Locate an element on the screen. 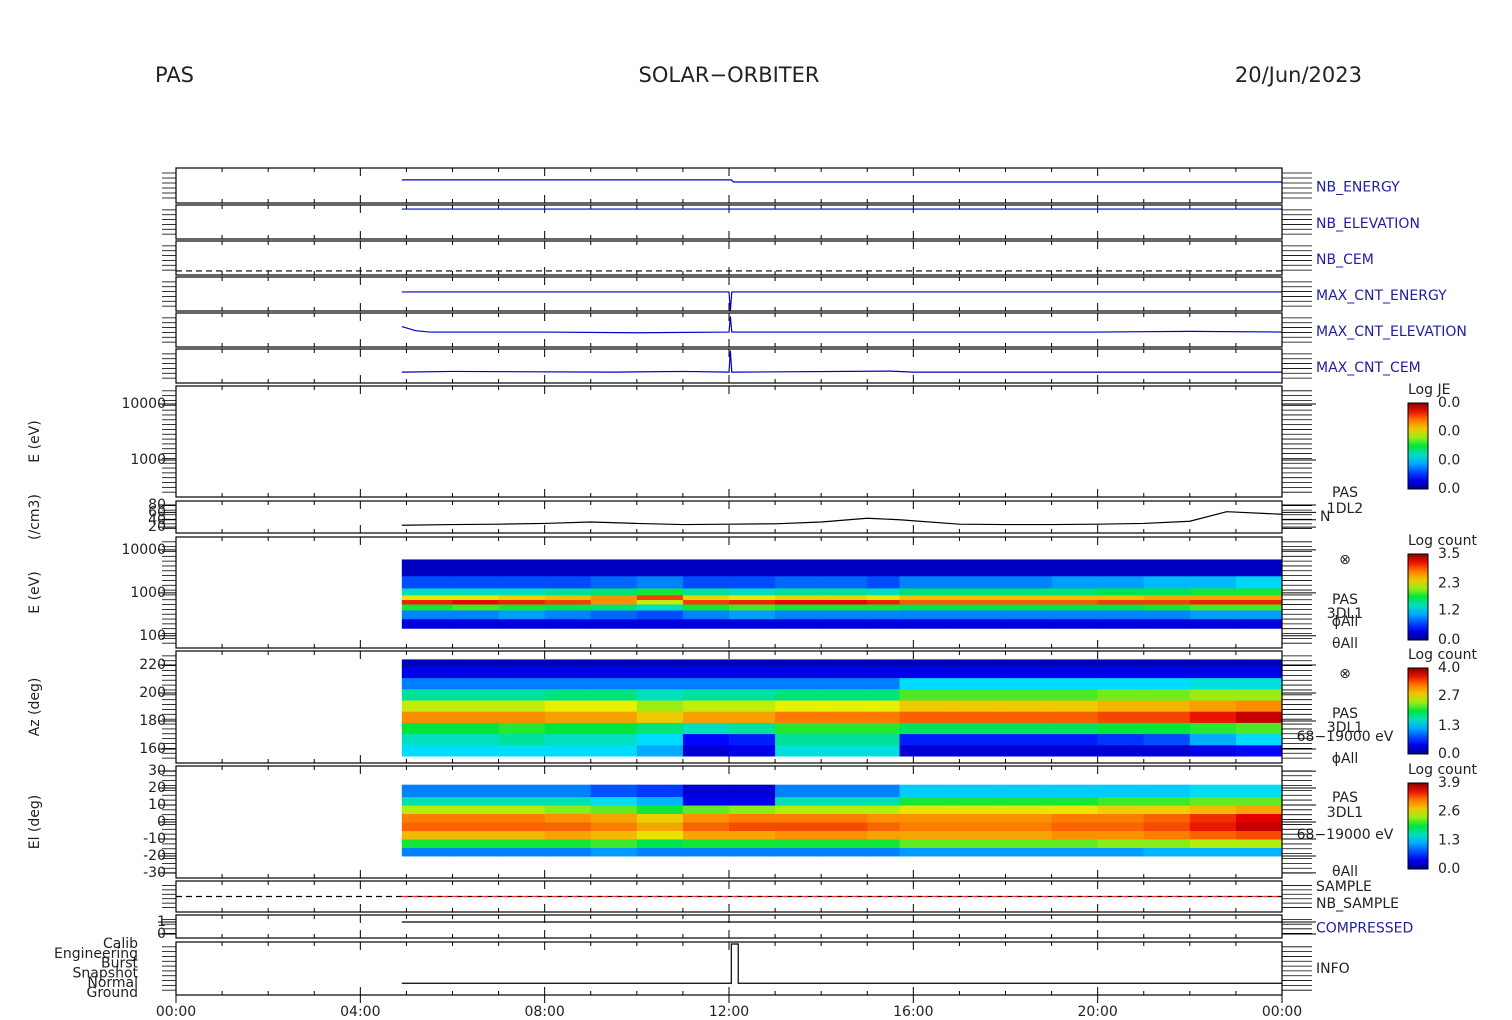 The width and height of the screenshot is (1512, 1020). x-tick-label: 04:00 is located at coordinates (360, 1012).